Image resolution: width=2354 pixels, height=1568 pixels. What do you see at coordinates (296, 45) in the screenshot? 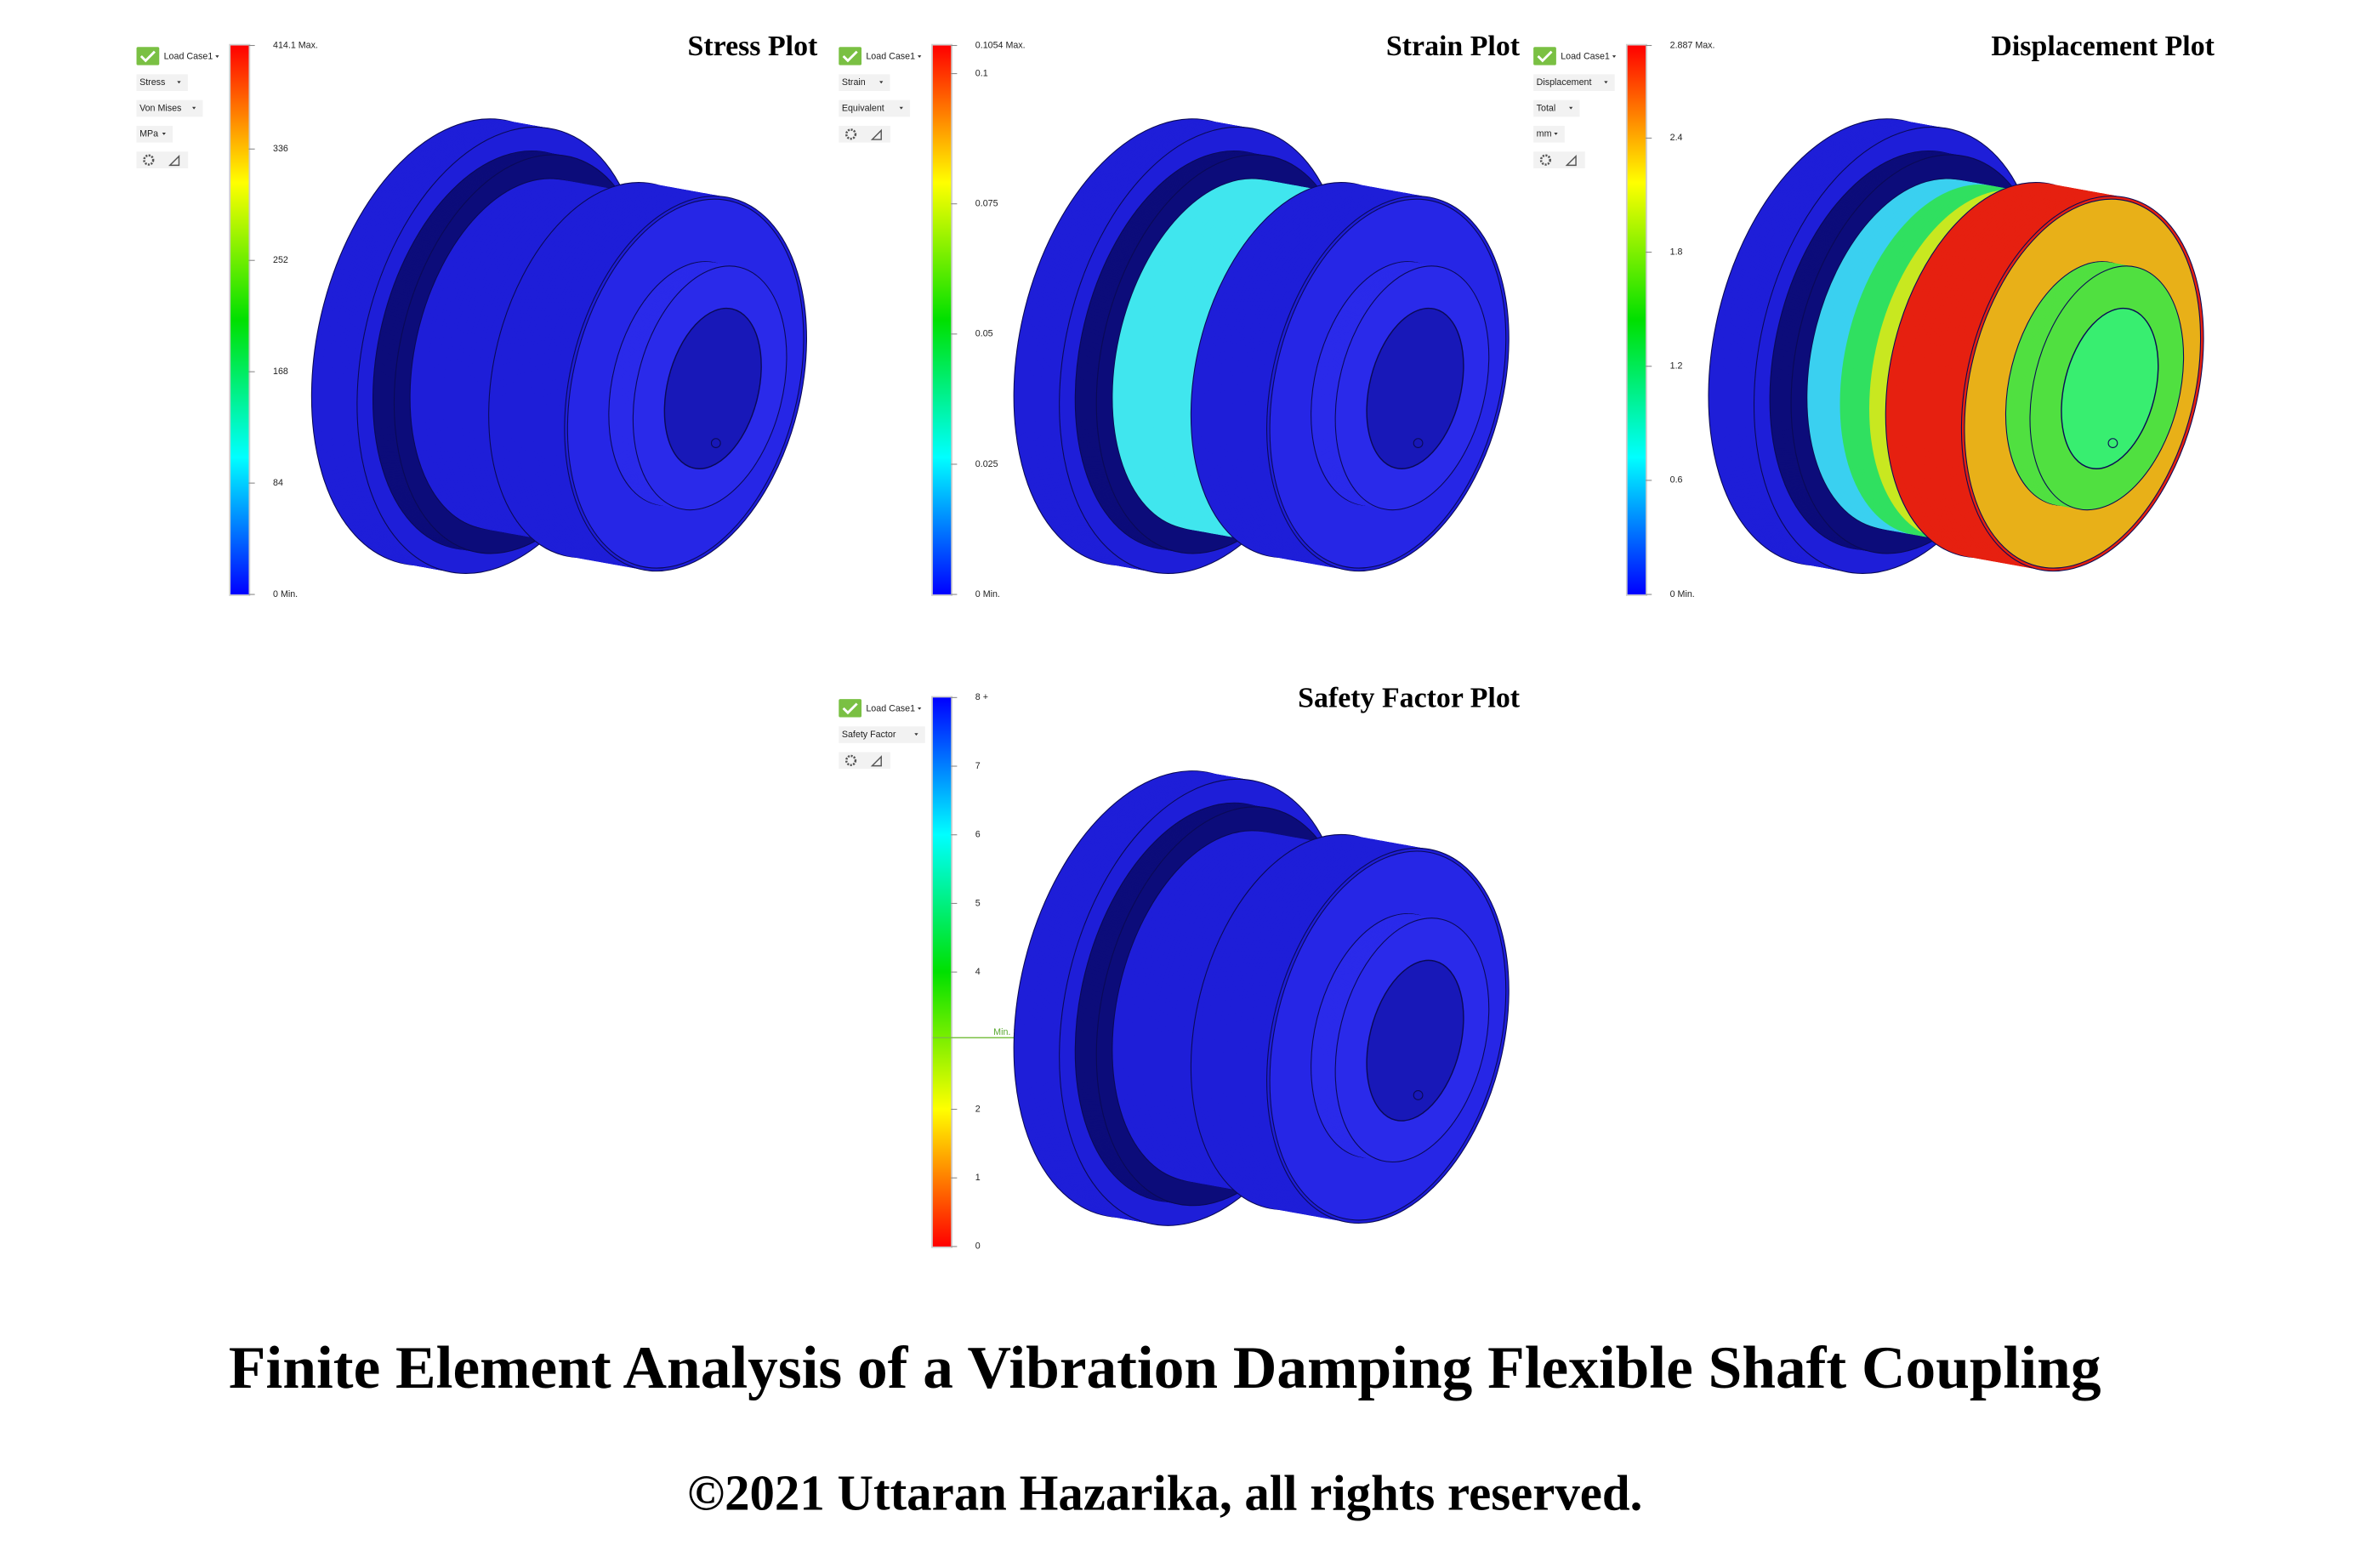
I see `legend-tick-label: 414.1 Max.` at bounding box center [296, 45].